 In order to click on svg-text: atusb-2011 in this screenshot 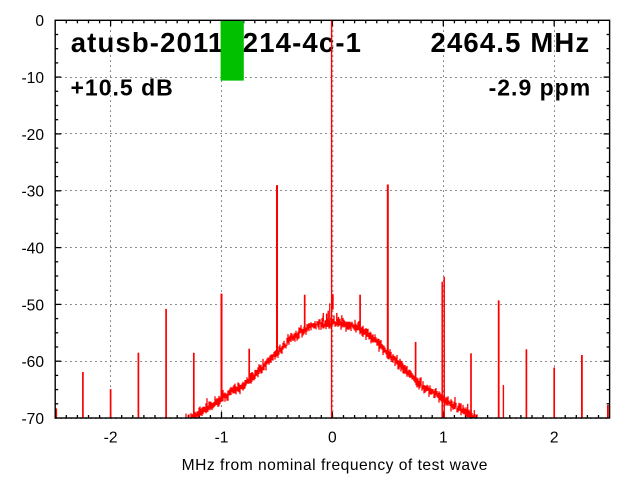, I will do `click(148, 42)`.